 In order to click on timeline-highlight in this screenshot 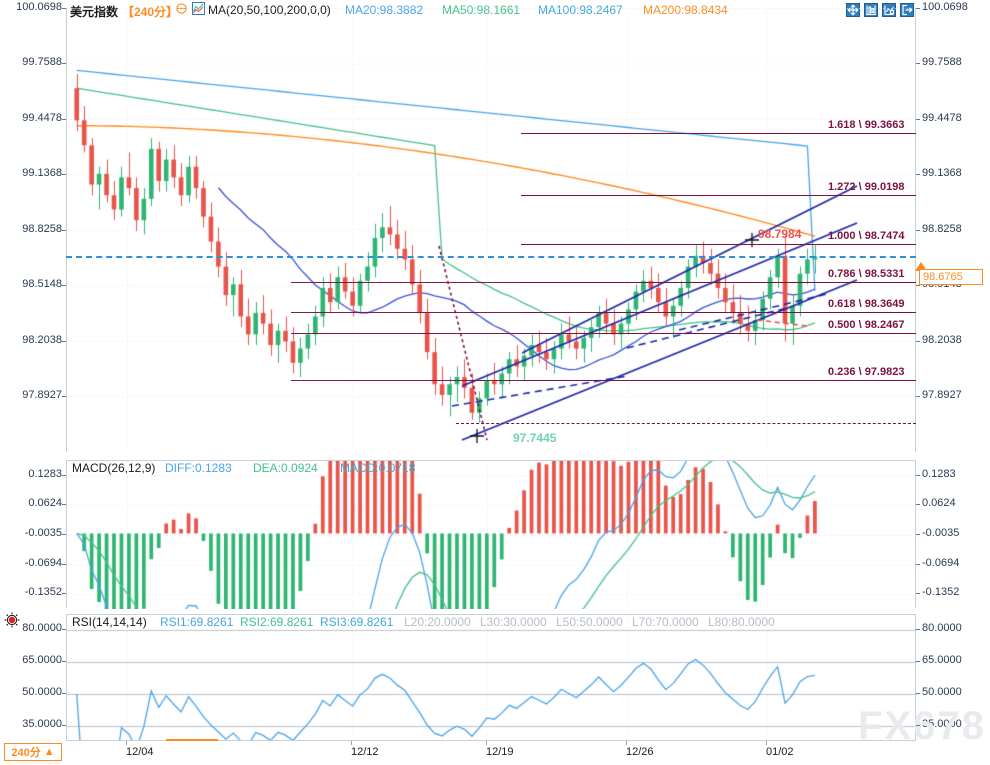, I will do `click(192, 740)`.